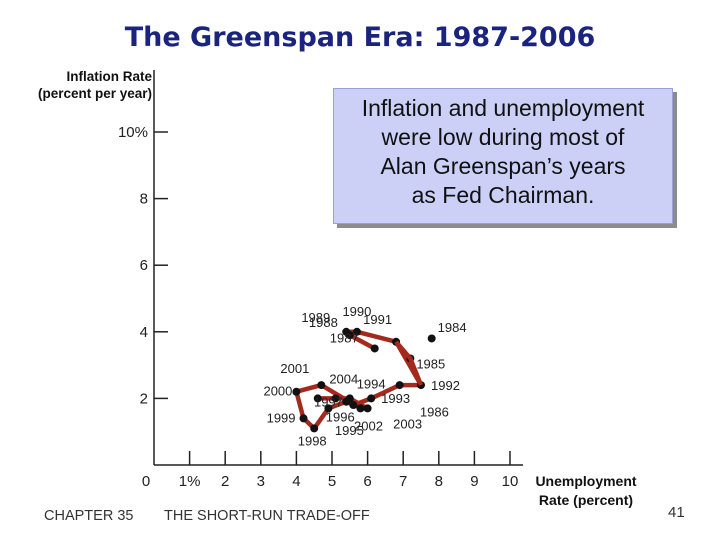 The height and width of the screenshot is (540, 720). I want to click on data-point-label: 2003, so click(407, 423).